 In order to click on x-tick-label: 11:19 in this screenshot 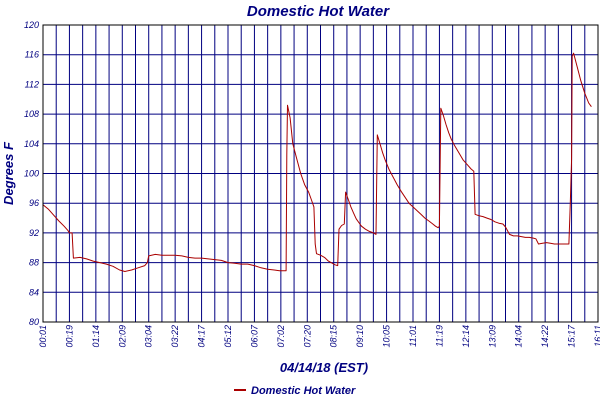, I will do `click(439, 336)`.